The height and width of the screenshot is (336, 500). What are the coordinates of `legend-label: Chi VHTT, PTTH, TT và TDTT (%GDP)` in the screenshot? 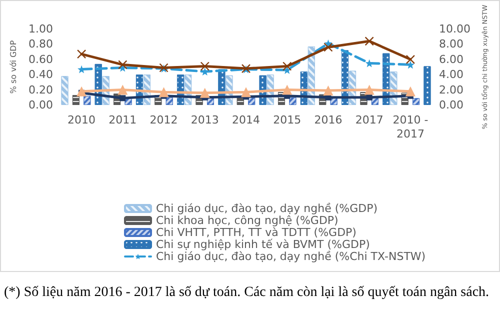 It's located at (256, 232).